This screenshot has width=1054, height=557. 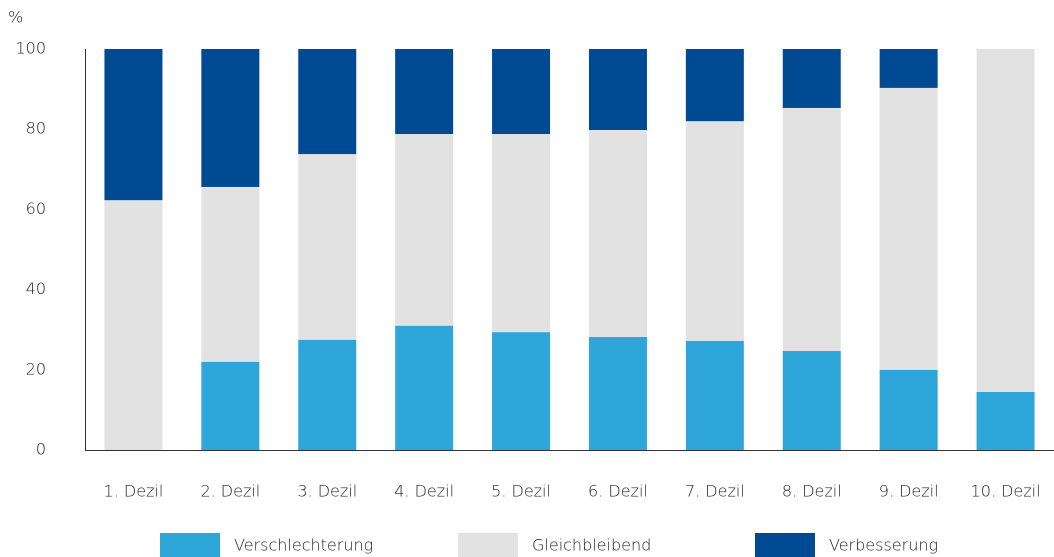 I want to click on y-tick-label: 40, so click(x=36, y=288).